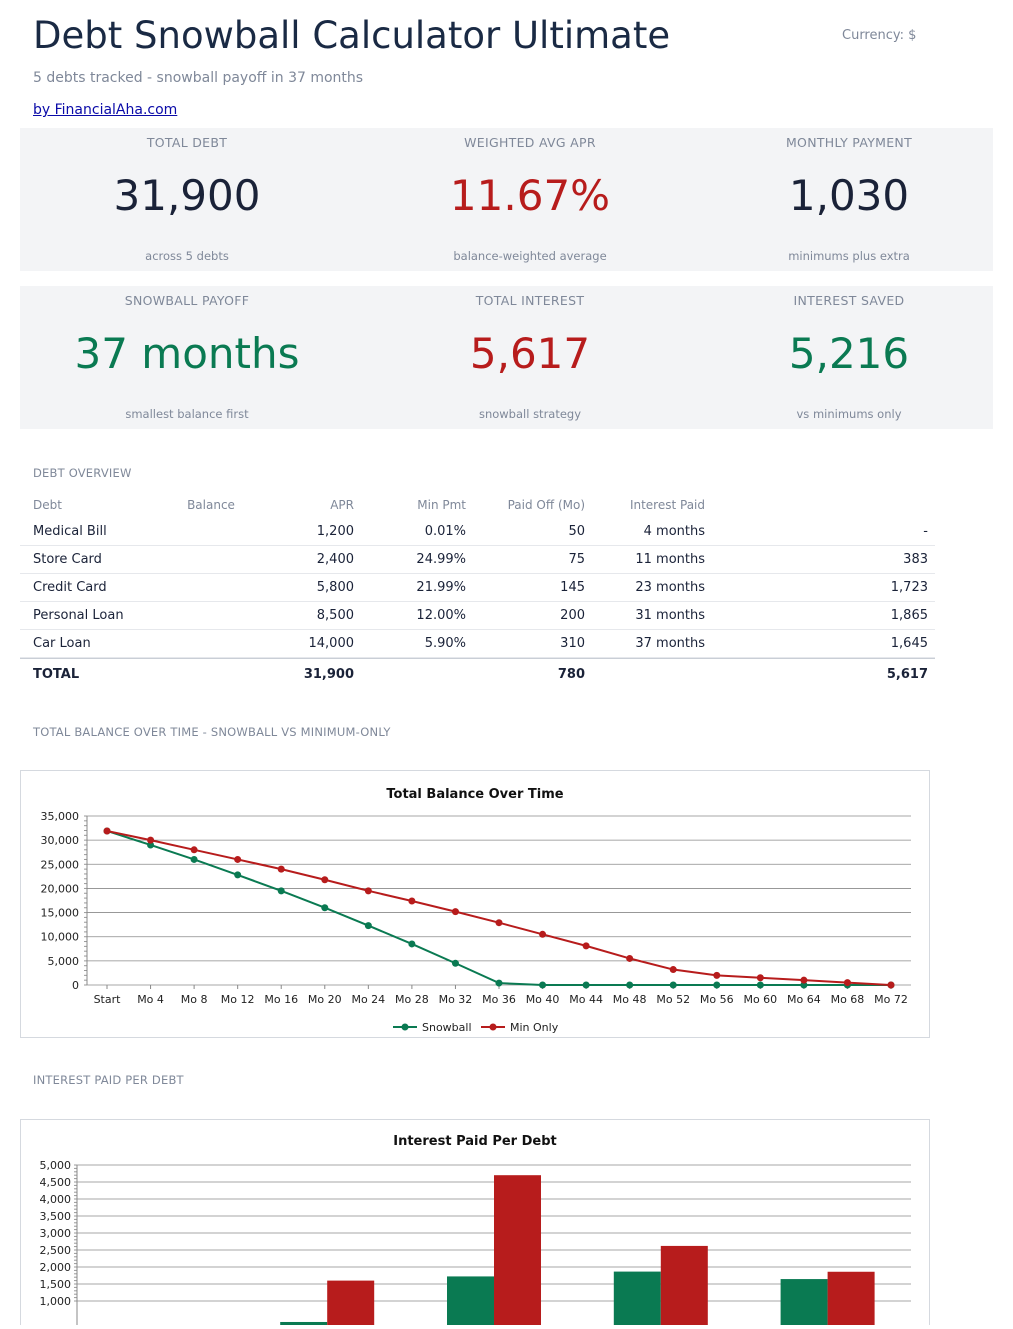 This screenshot has width=1013, height=1329. Describe the element at coordinates (907, 674) in the screenshot. I see `total-interest: 5,617` at that location.